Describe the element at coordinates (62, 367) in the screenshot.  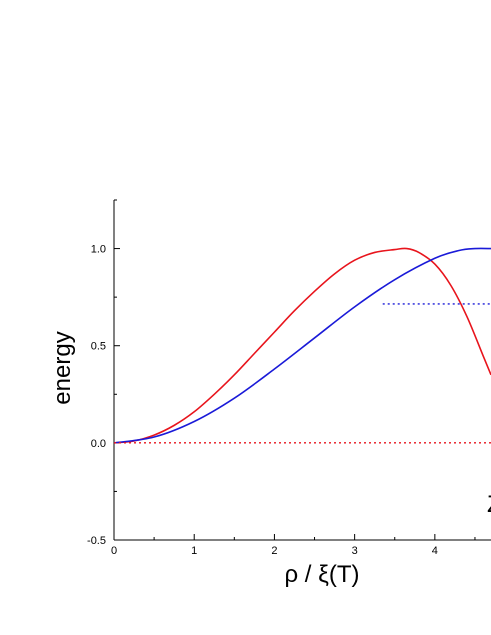
I see `y-axis-title: energy` at that location.